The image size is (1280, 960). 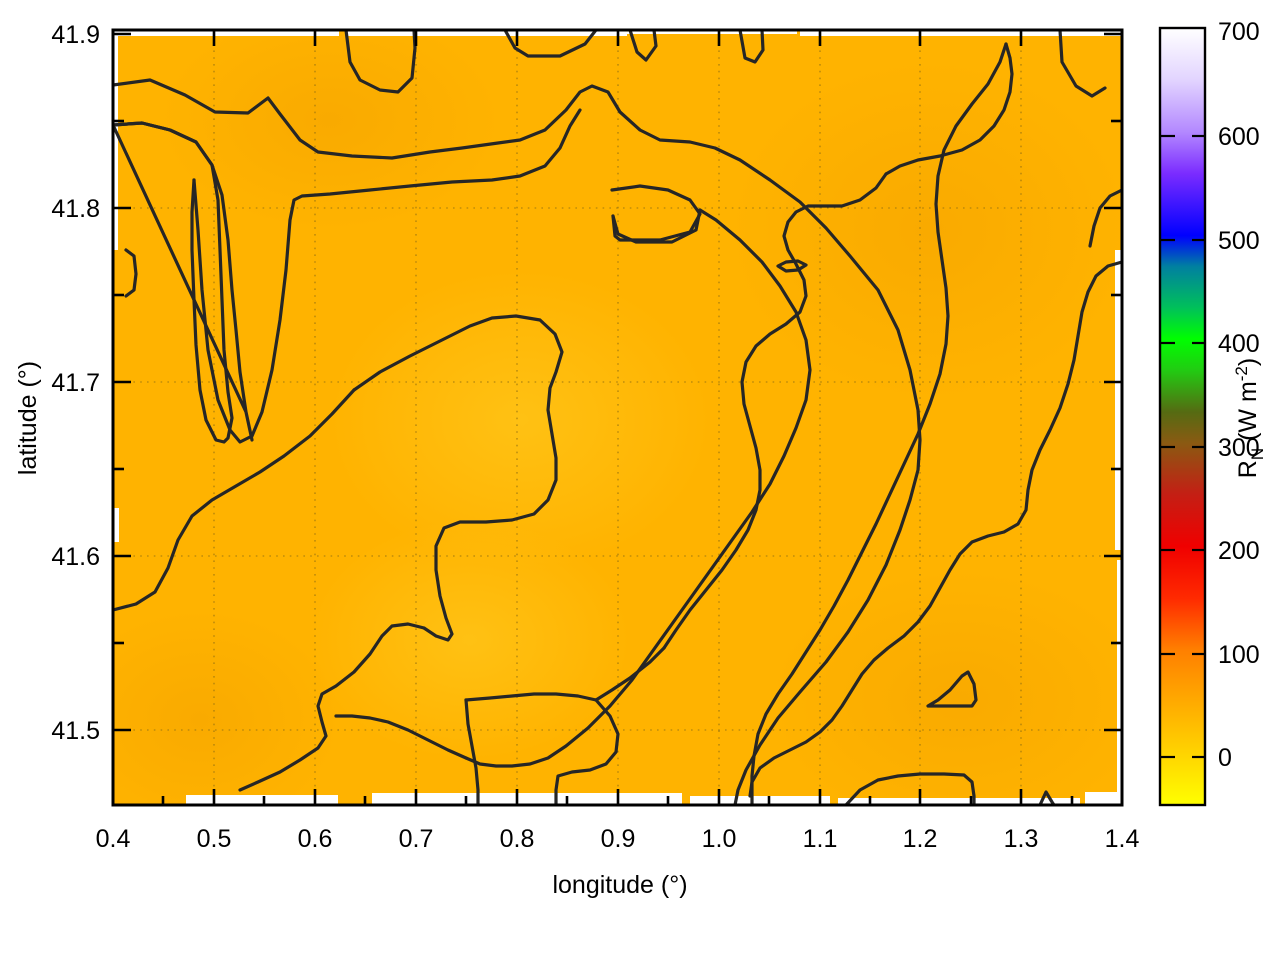 What do you see at coordinates (1239, 344) in the screenshot?
I see `colorbar-tick-label: 400` at bounding box center [1239, 344].